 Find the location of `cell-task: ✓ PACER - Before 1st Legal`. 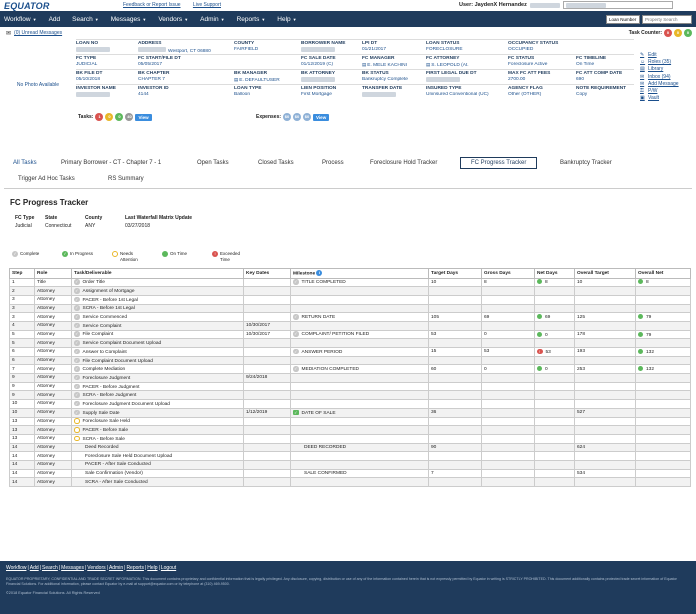

cell-task: ✓ PACER - Before 1st Legal is located at coordinates (157, 299).